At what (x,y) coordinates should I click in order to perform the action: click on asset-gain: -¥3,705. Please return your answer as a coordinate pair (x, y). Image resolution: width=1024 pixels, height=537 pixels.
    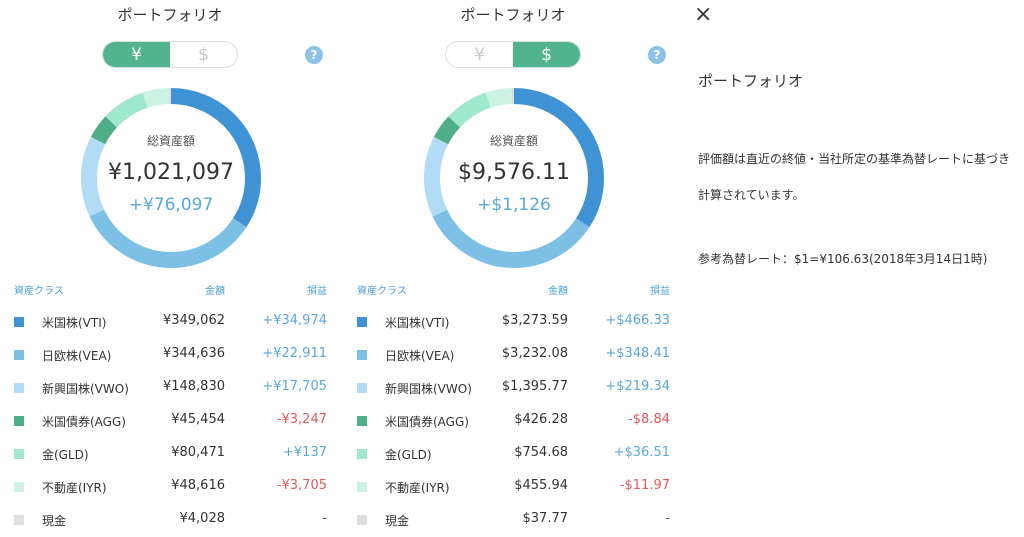
    Looking at the image, I should click on (301, 485).